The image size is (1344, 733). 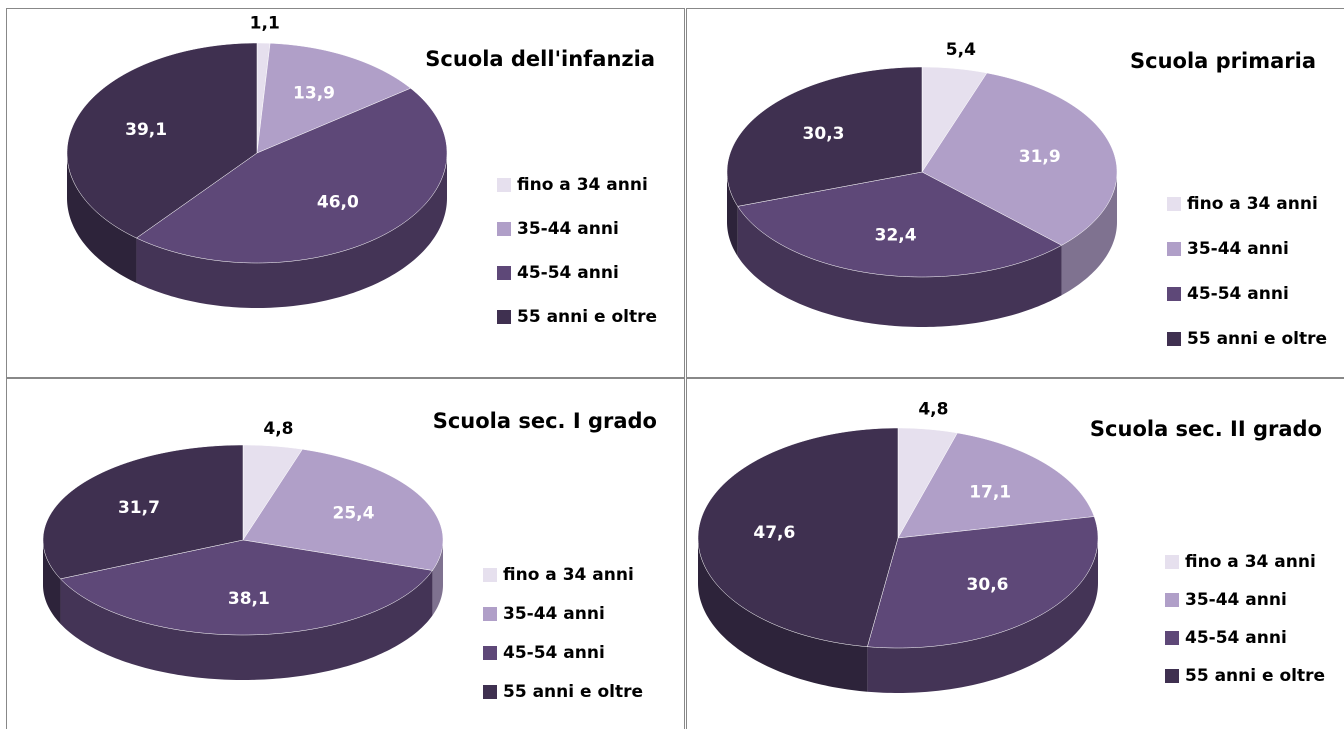 I want to click on data-label: 30,3, so click(x=824, y=134).